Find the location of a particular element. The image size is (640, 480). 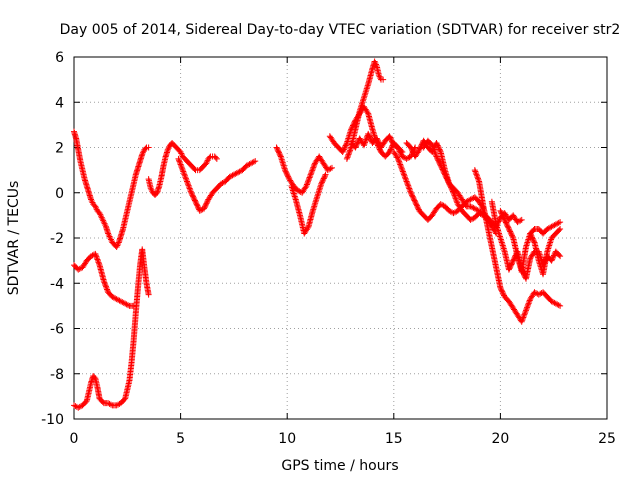

y-tick-label: -2 is located at coordinates (57, 239).